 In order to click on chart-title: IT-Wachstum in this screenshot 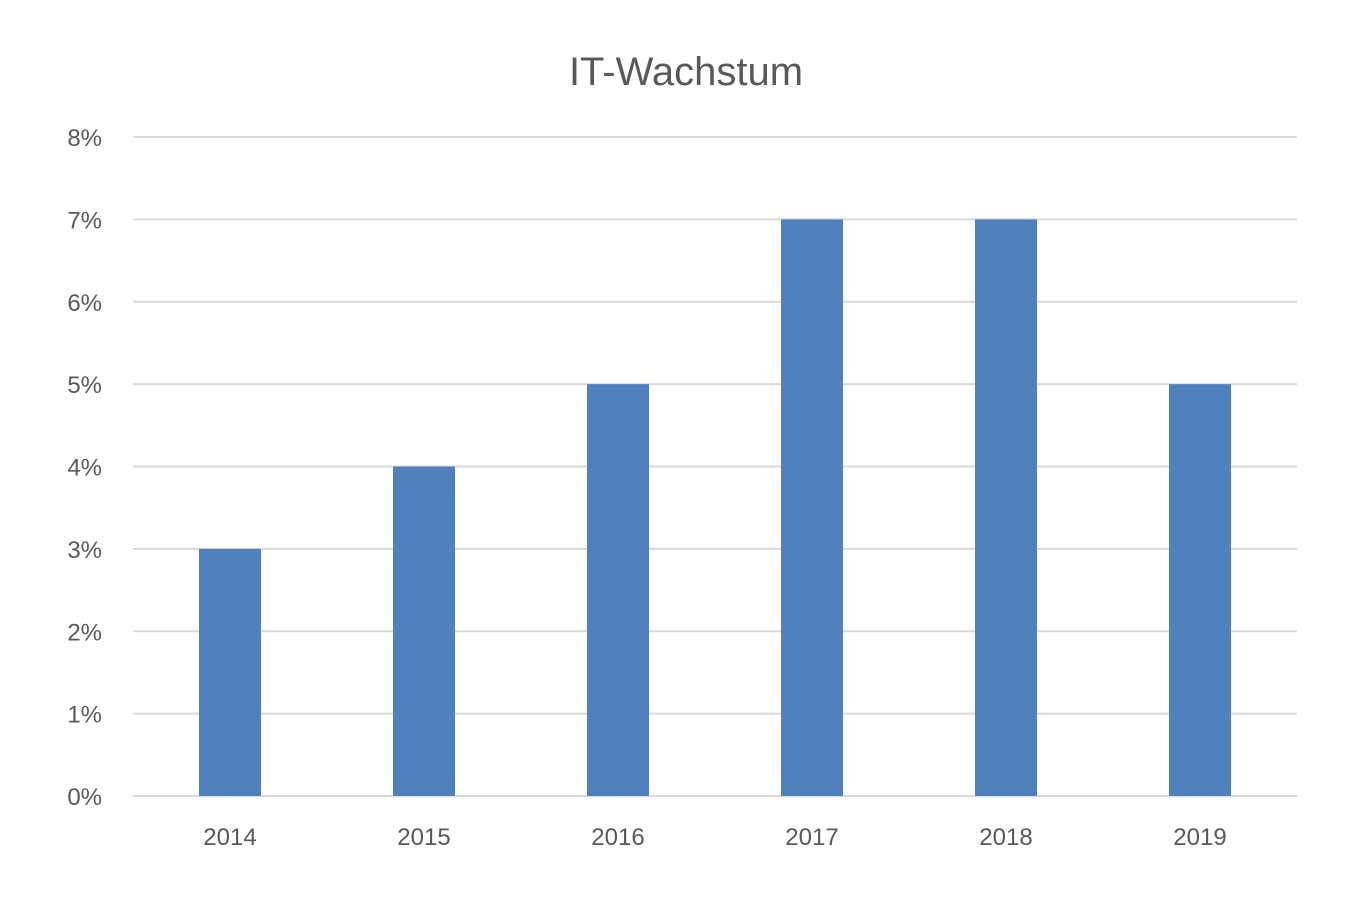, I will do `click(686, 72)`.